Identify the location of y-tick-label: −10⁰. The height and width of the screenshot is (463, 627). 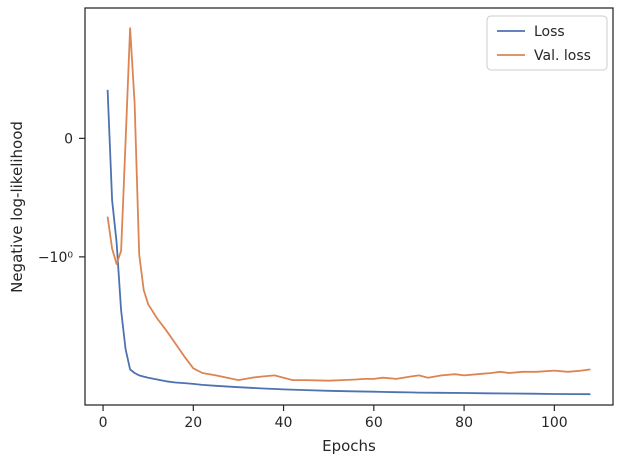
(56, 258).